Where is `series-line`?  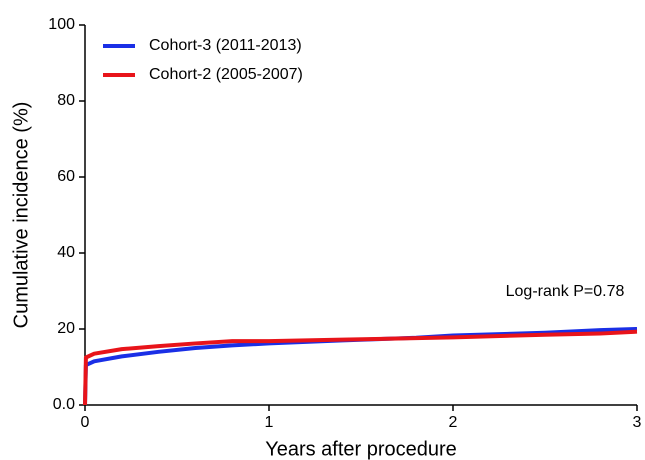
series-line is located at coordinates (360, 367).